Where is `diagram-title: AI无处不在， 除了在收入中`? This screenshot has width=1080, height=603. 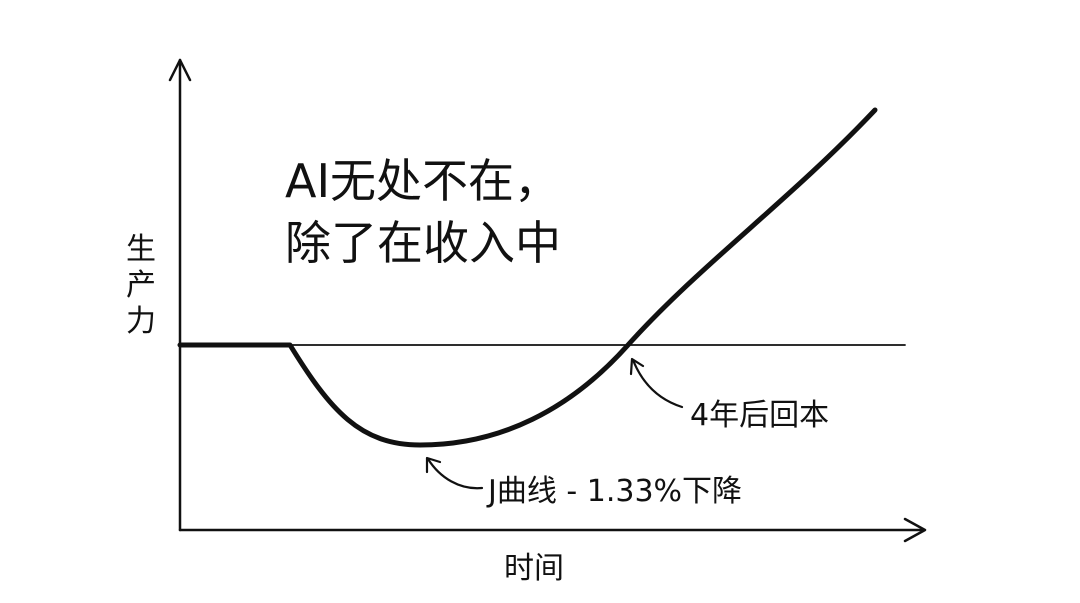
diagram-title: AI无处不在， 除了在收入中 is located at coordinates (423, 212).